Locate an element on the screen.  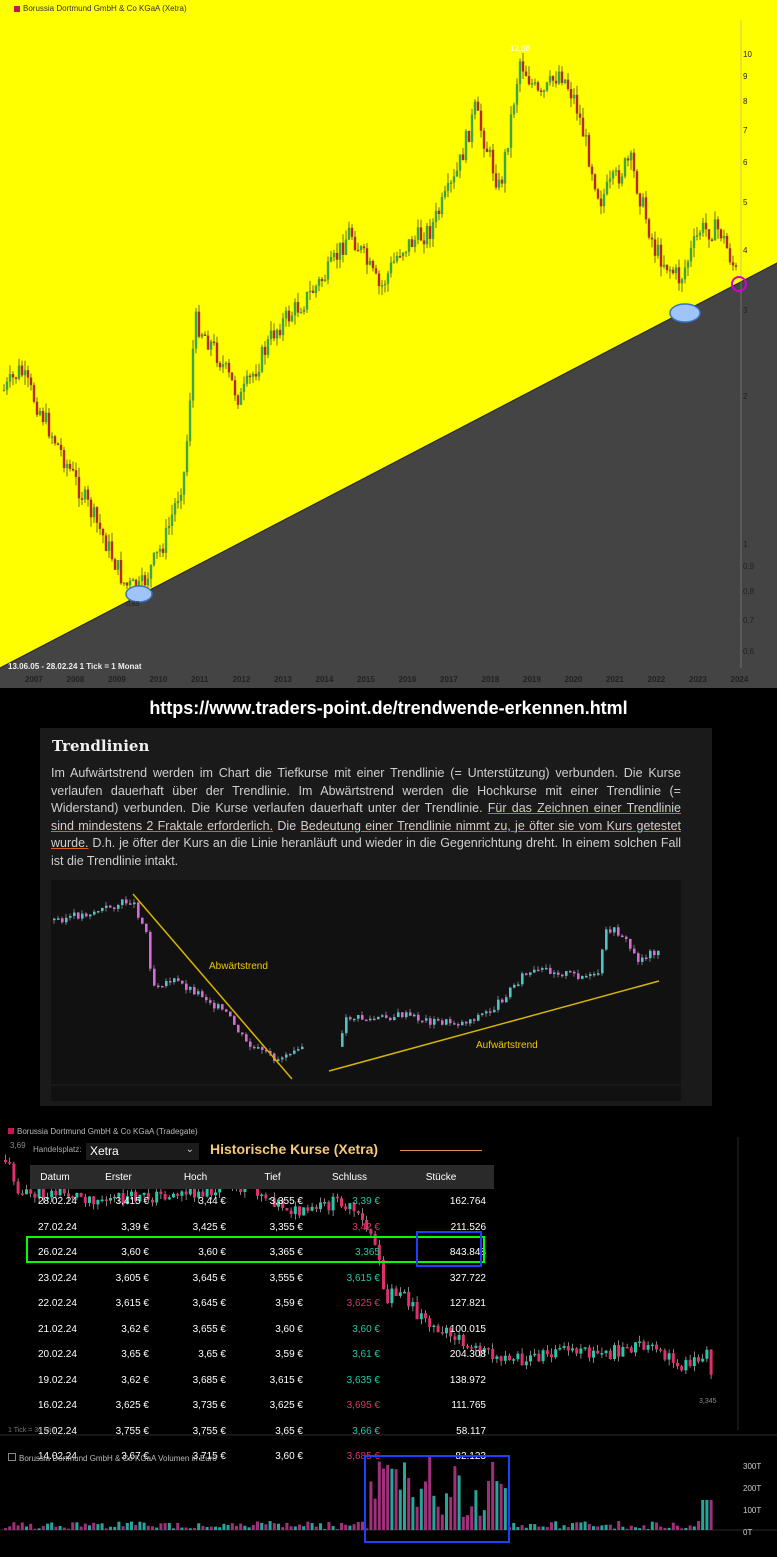
column-header: Erster is located at coordinates (118, 1177).